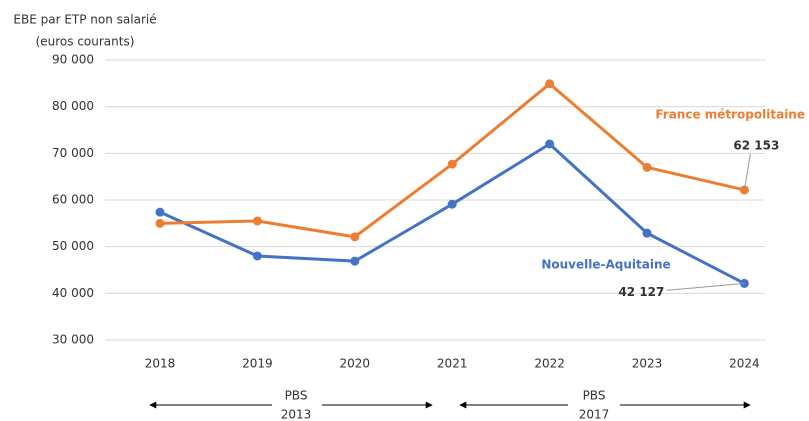 The width and height of the screenshot is (809, 421). What do you see at coordinates (756, 145) in the screenshot?
I see `data-label: 62 153` at bounding box center [756, 145].